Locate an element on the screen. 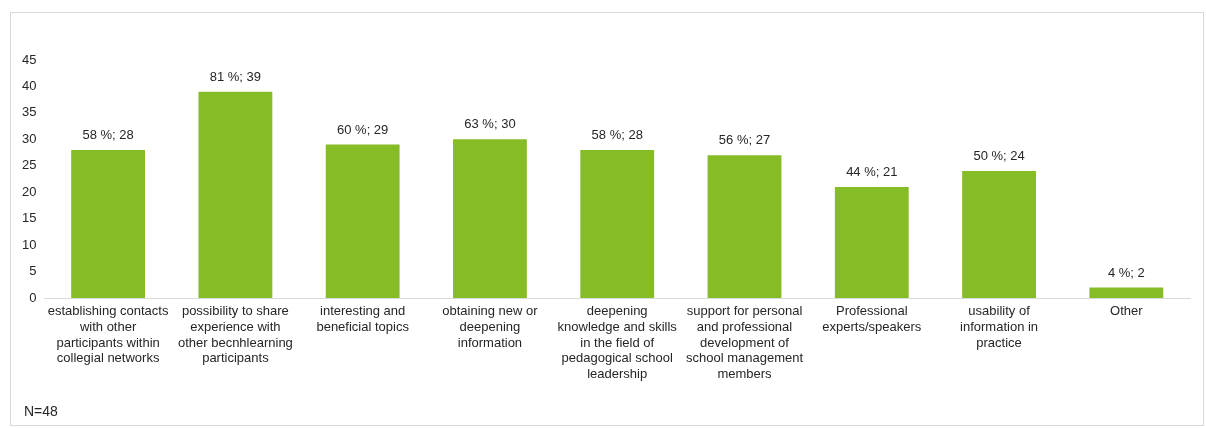  data-label: 4 %; 2 is located at coordinates (1126, 272).